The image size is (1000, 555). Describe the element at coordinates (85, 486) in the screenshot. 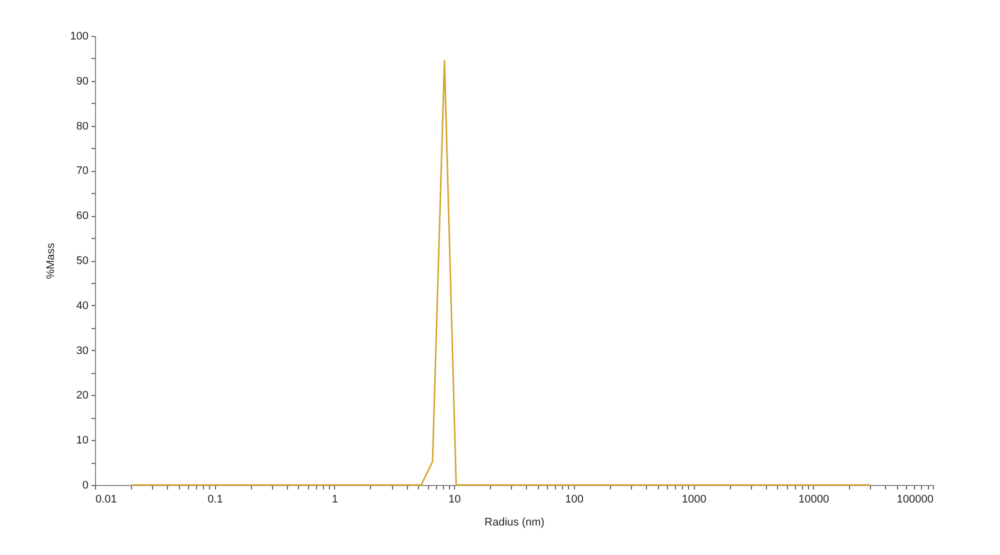

I see `y-tick-label: 0` at that location.